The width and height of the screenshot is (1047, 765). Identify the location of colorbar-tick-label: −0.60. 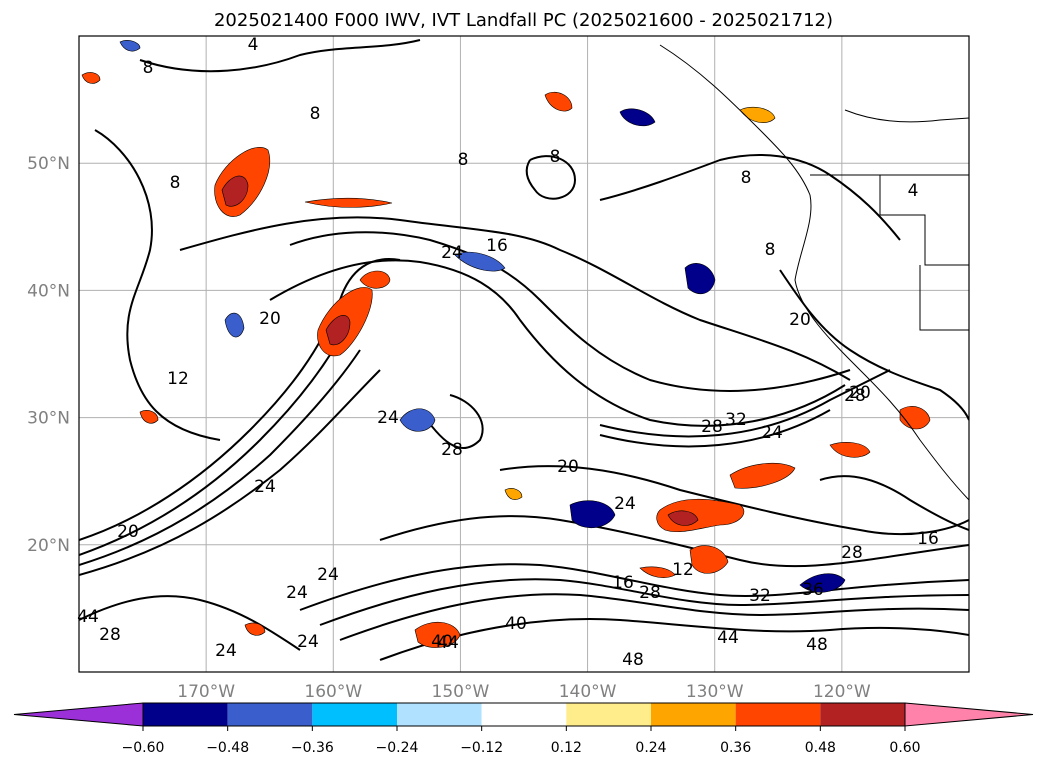
(143, 748).